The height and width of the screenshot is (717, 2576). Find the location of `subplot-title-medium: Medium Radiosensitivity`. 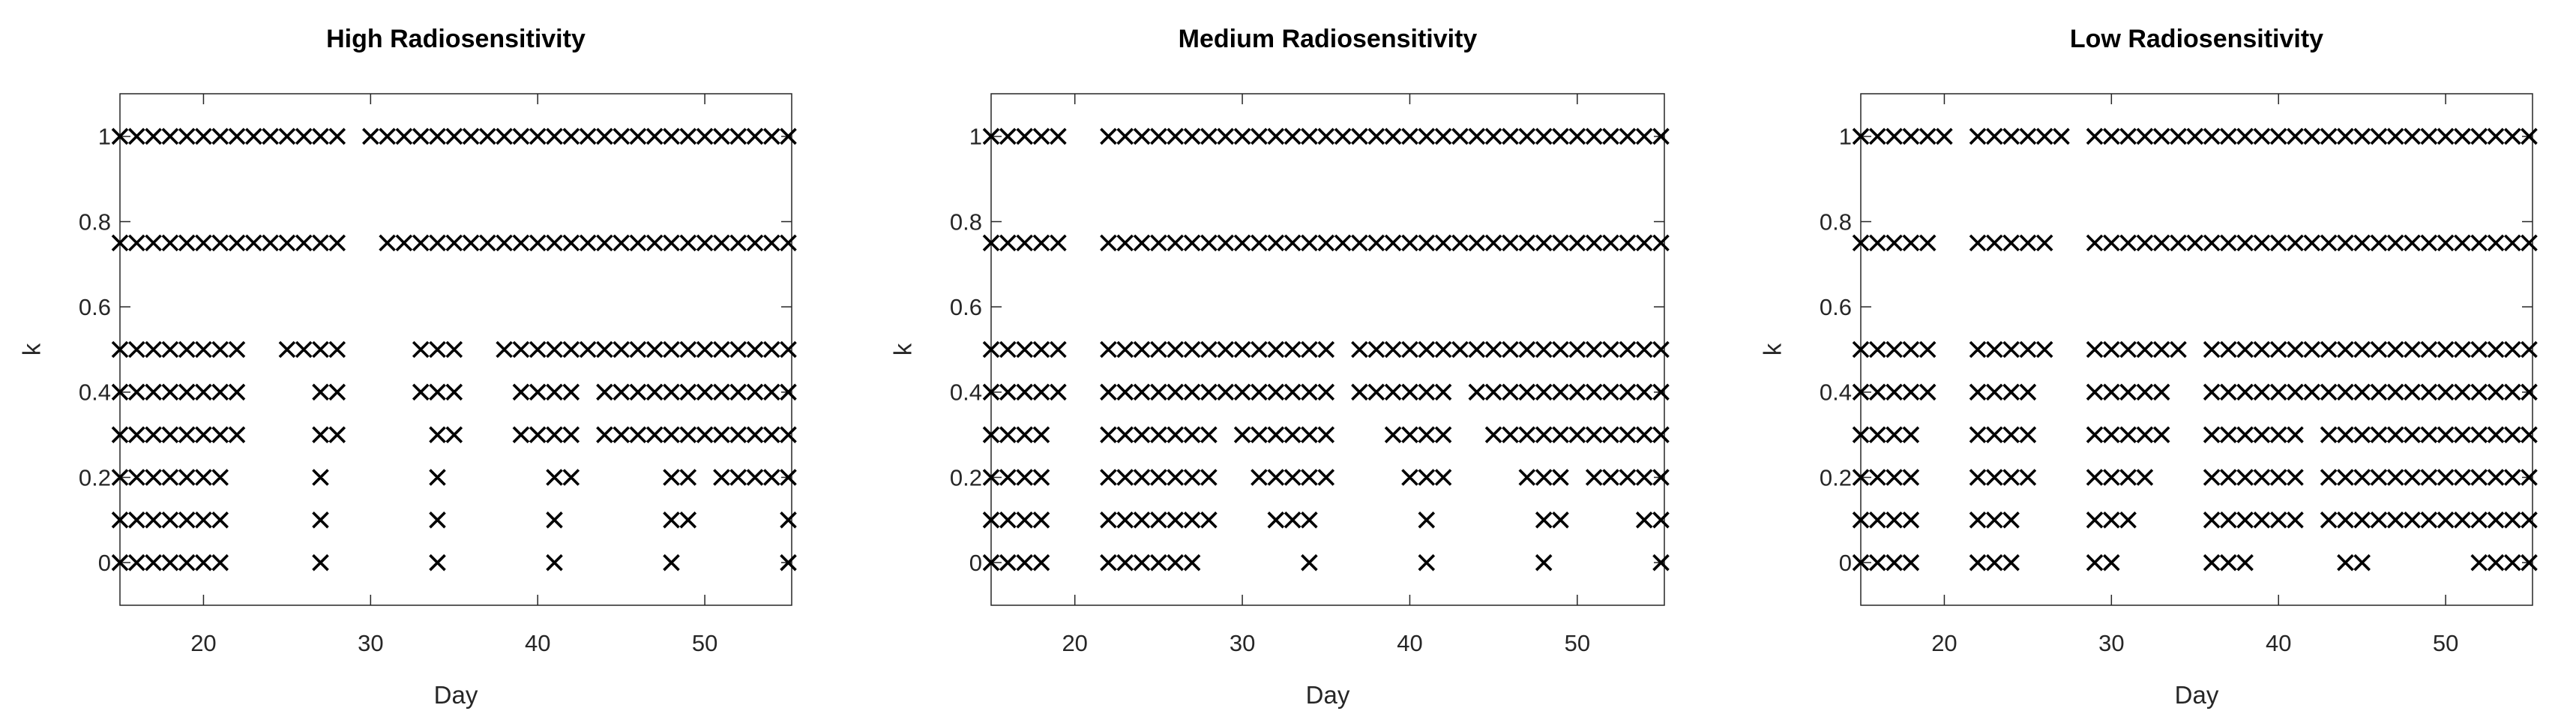

subplot-title-medium: Medium Radiosensitivity is located at coordinates (1328, 39).